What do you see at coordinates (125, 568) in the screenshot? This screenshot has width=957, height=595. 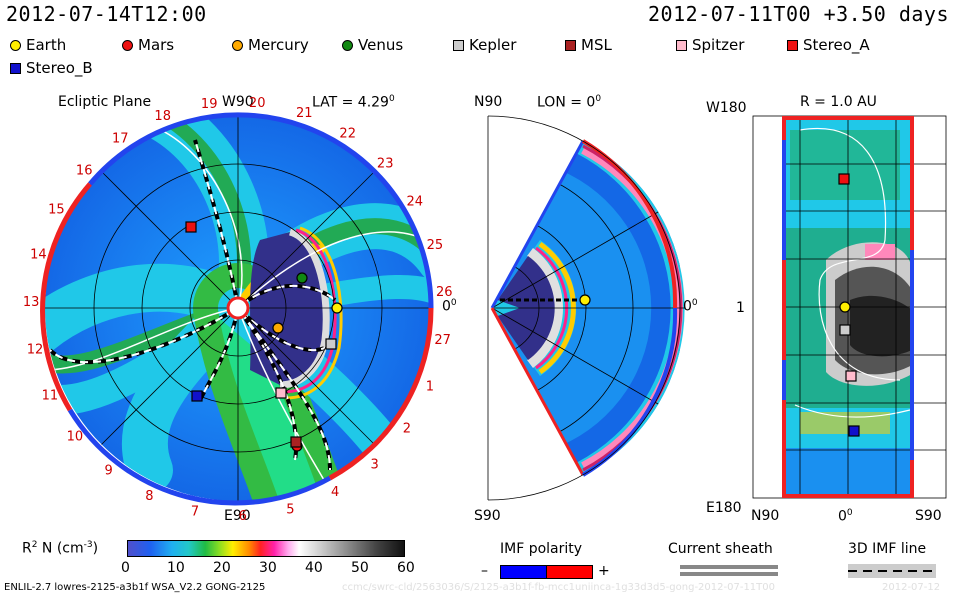 I see `colorbar-tick: 0` at bounding box center [125, 568].